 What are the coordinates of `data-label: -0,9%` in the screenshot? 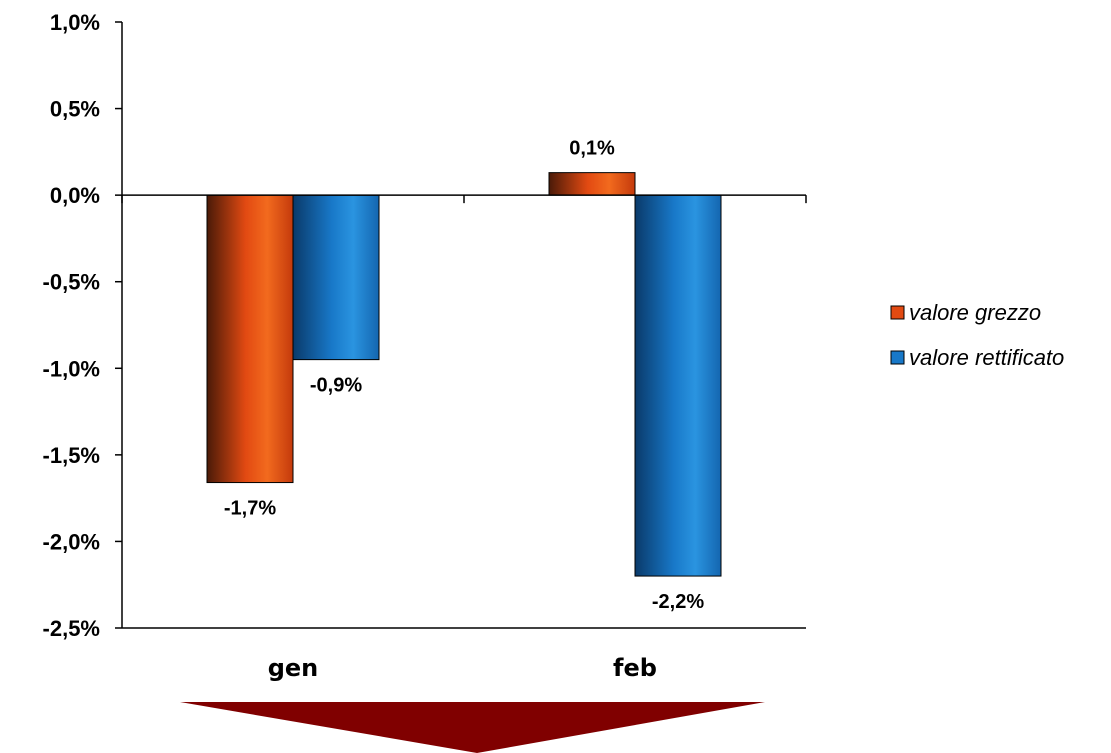 It's located at (336, 386).